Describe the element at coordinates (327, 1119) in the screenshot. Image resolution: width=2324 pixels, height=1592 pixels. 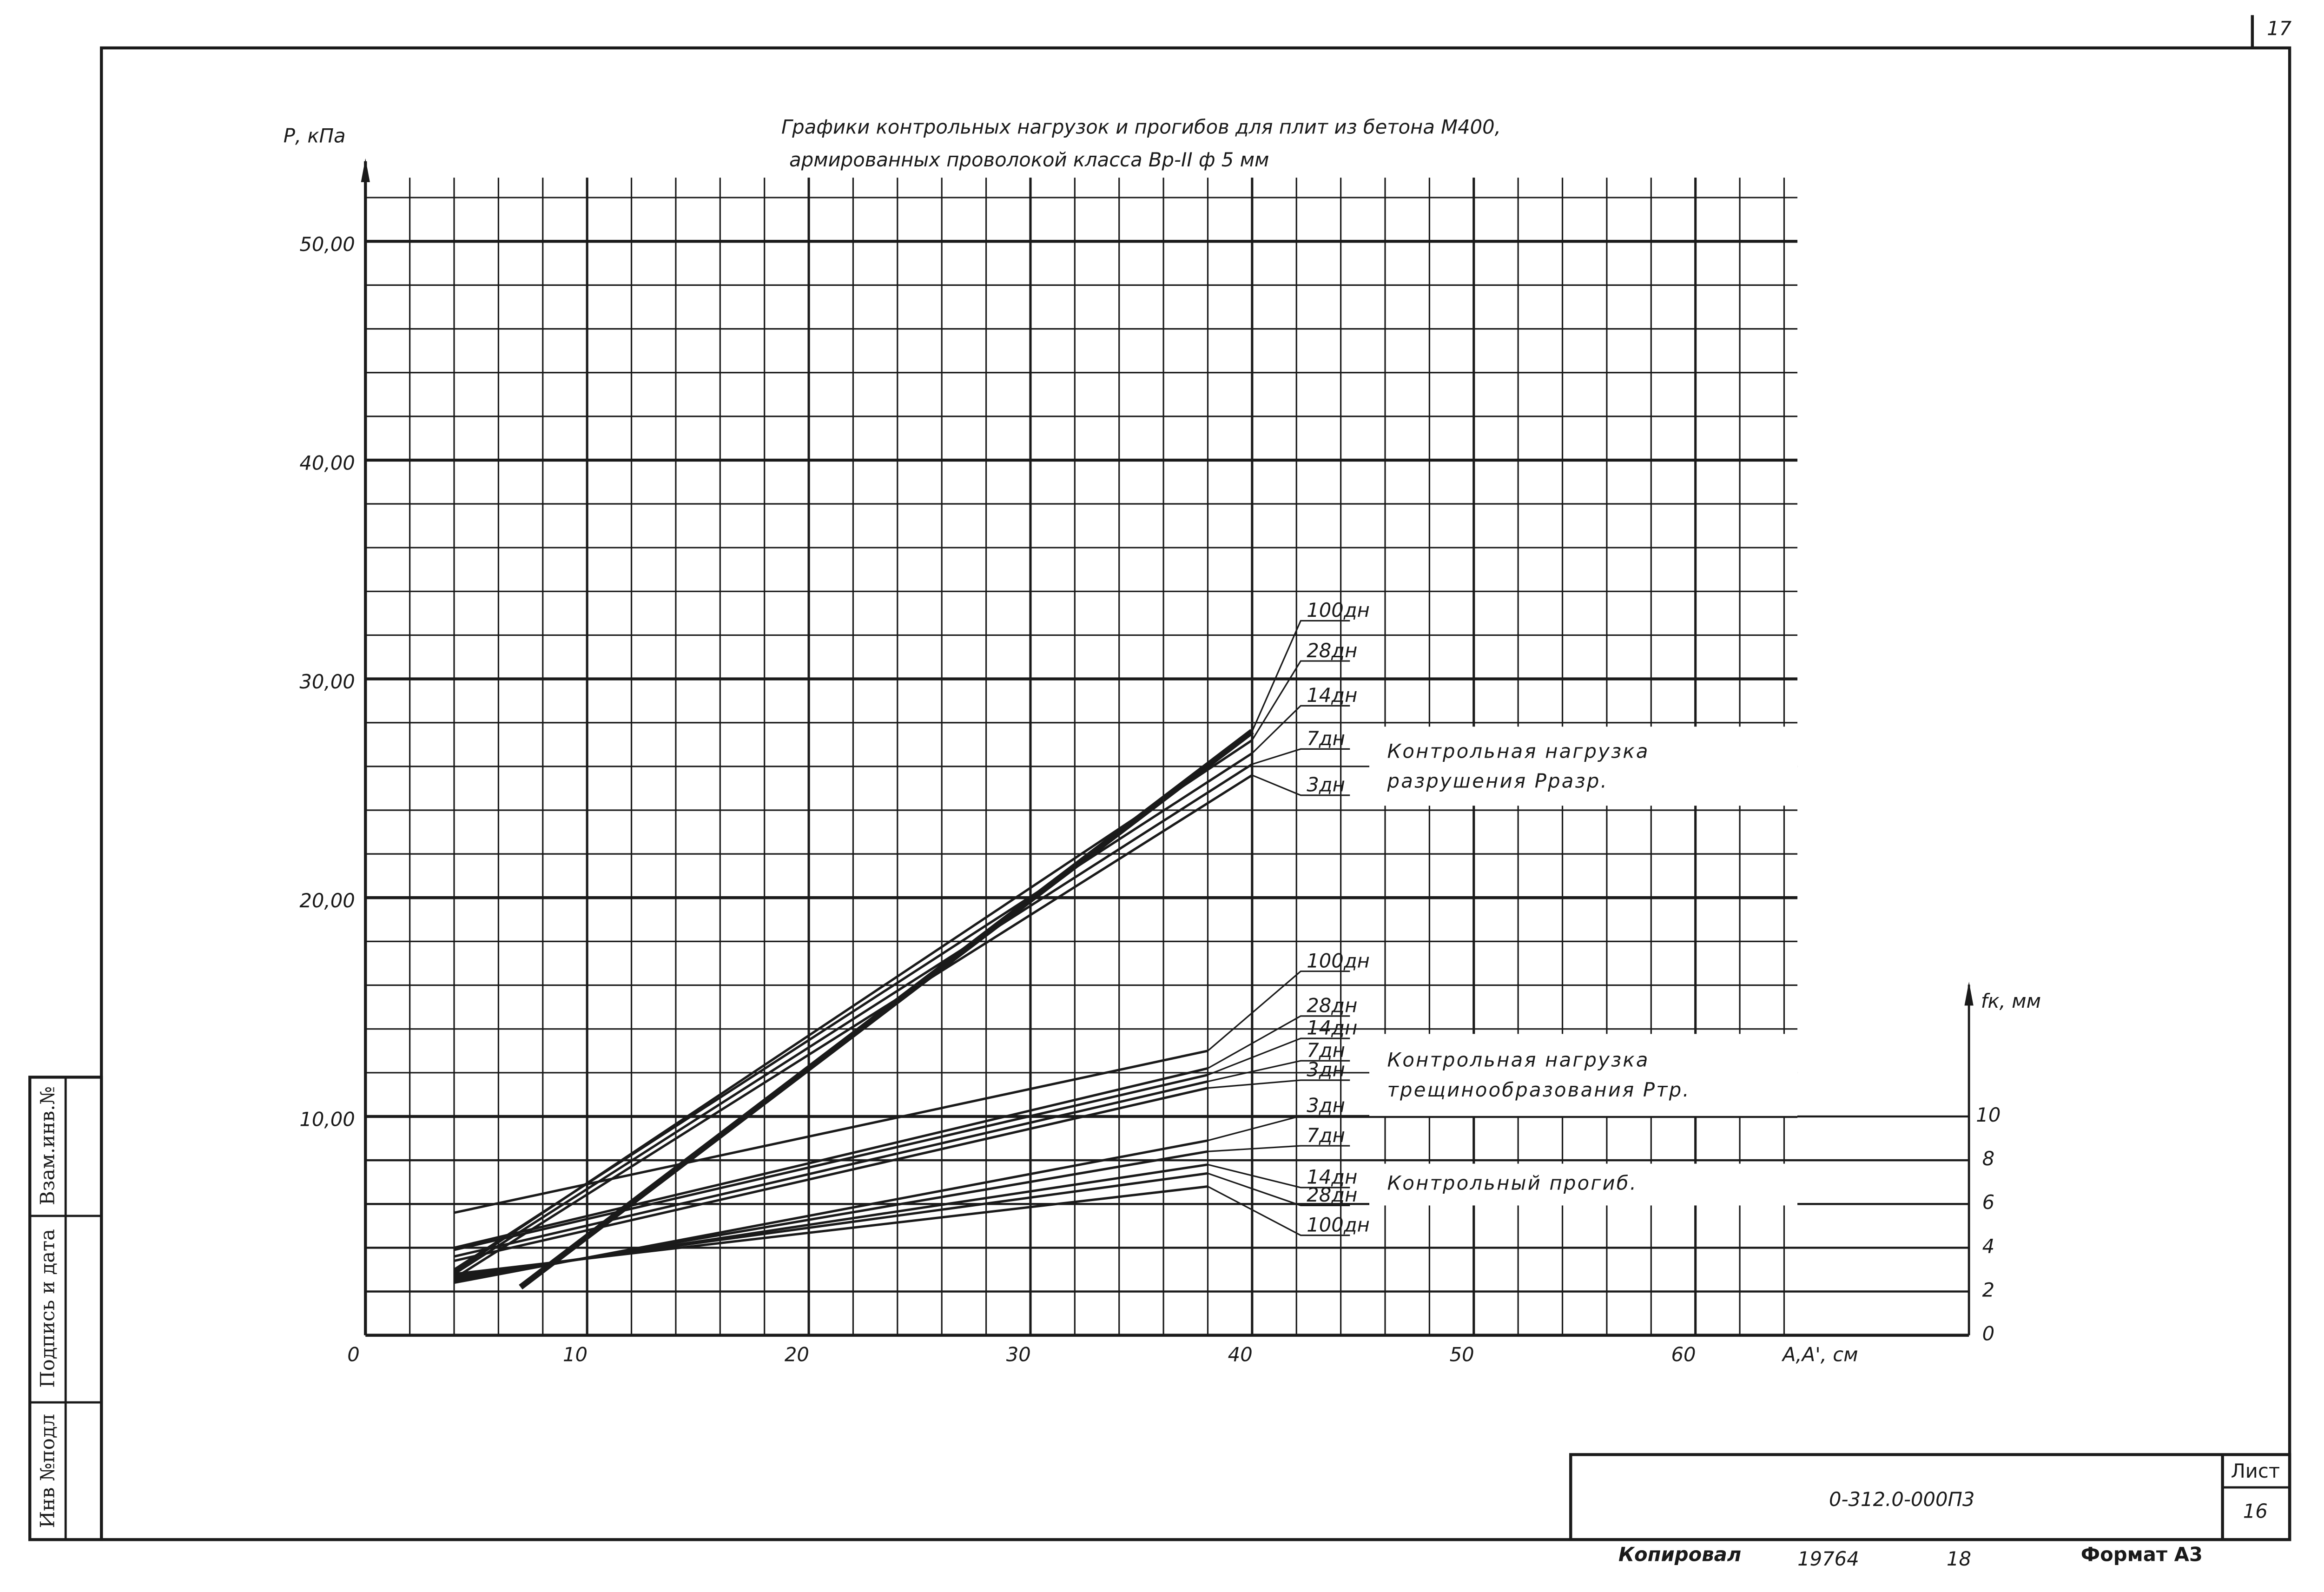
I see `y-tick-label: 10,00` at that location.